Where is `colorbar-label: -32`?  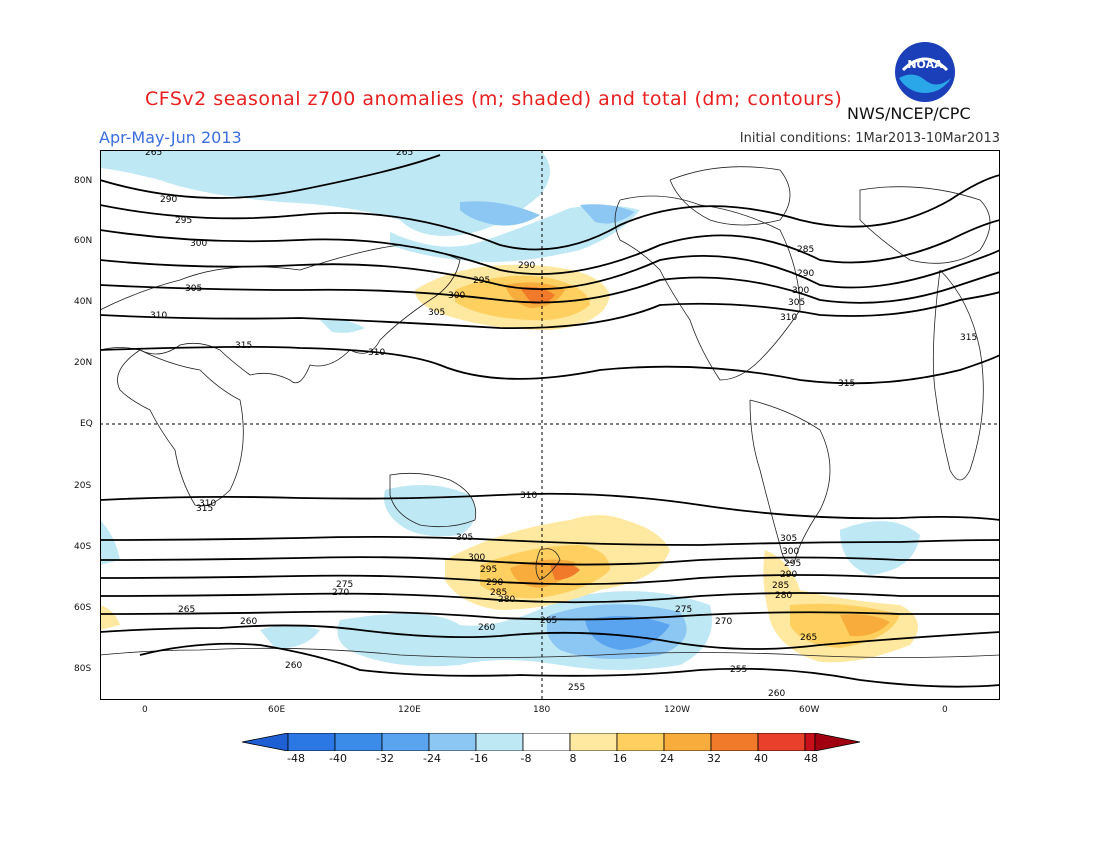
colorbar-label: -32 is located at coordinates (385, 758).